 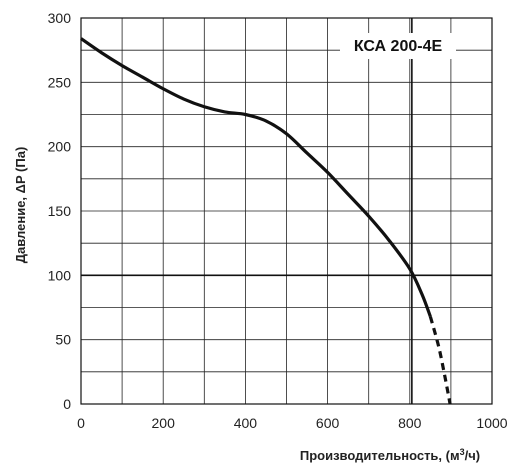 What do you see at coordinates (473, 455) in the screenshot?
I see `x-axis-title-tail: /ч)` at bounding box center [473, 455].